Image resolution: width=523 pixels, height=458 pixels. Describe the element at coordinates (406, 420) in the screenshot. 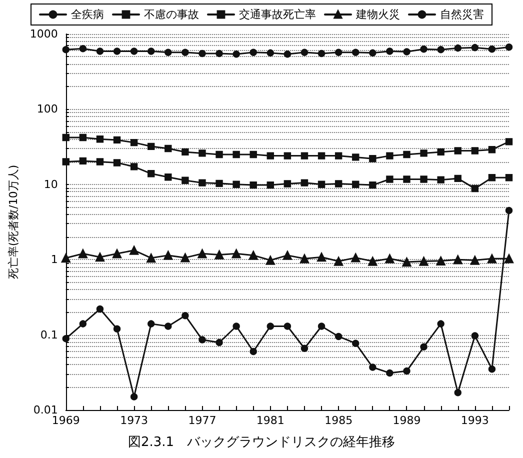

I see `x-tick-label: 1989` at that location.